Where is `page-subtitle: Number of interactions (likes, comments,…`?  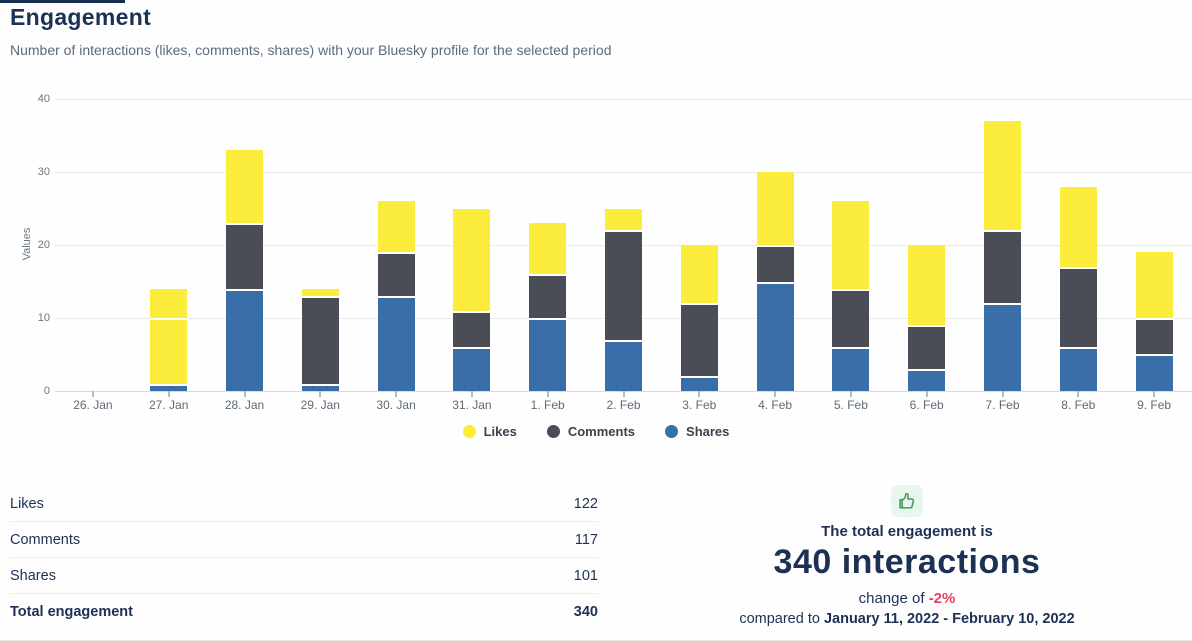
page-subtitle: Number of interactions (likes, comments,… is located at coordinates (311, 50).